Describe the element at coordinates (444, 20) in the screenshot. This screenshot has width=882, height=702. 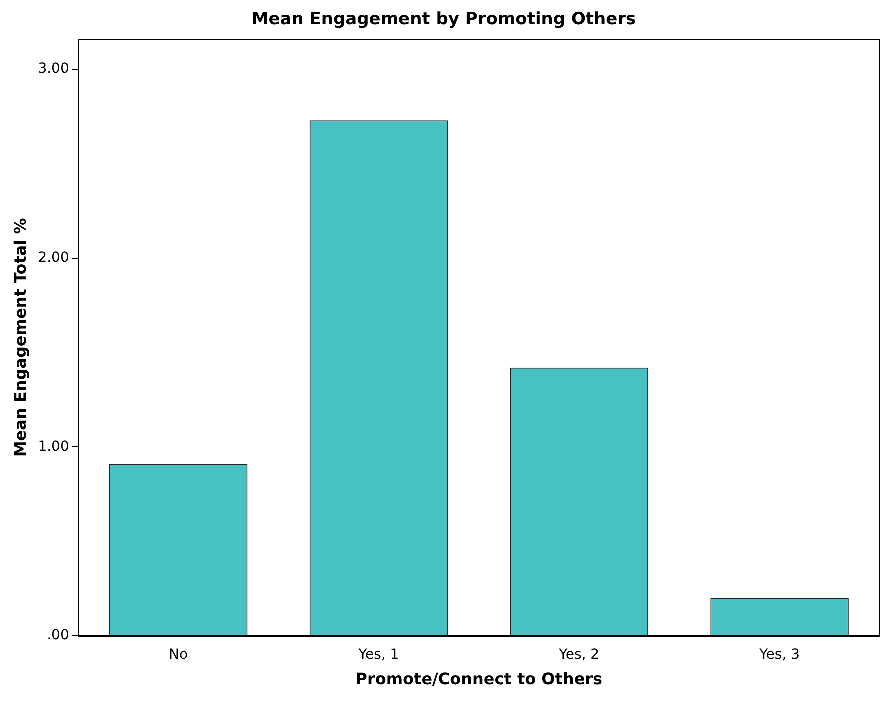
I see `chart-title: Mean Engagement by Promoting Others` at that location.